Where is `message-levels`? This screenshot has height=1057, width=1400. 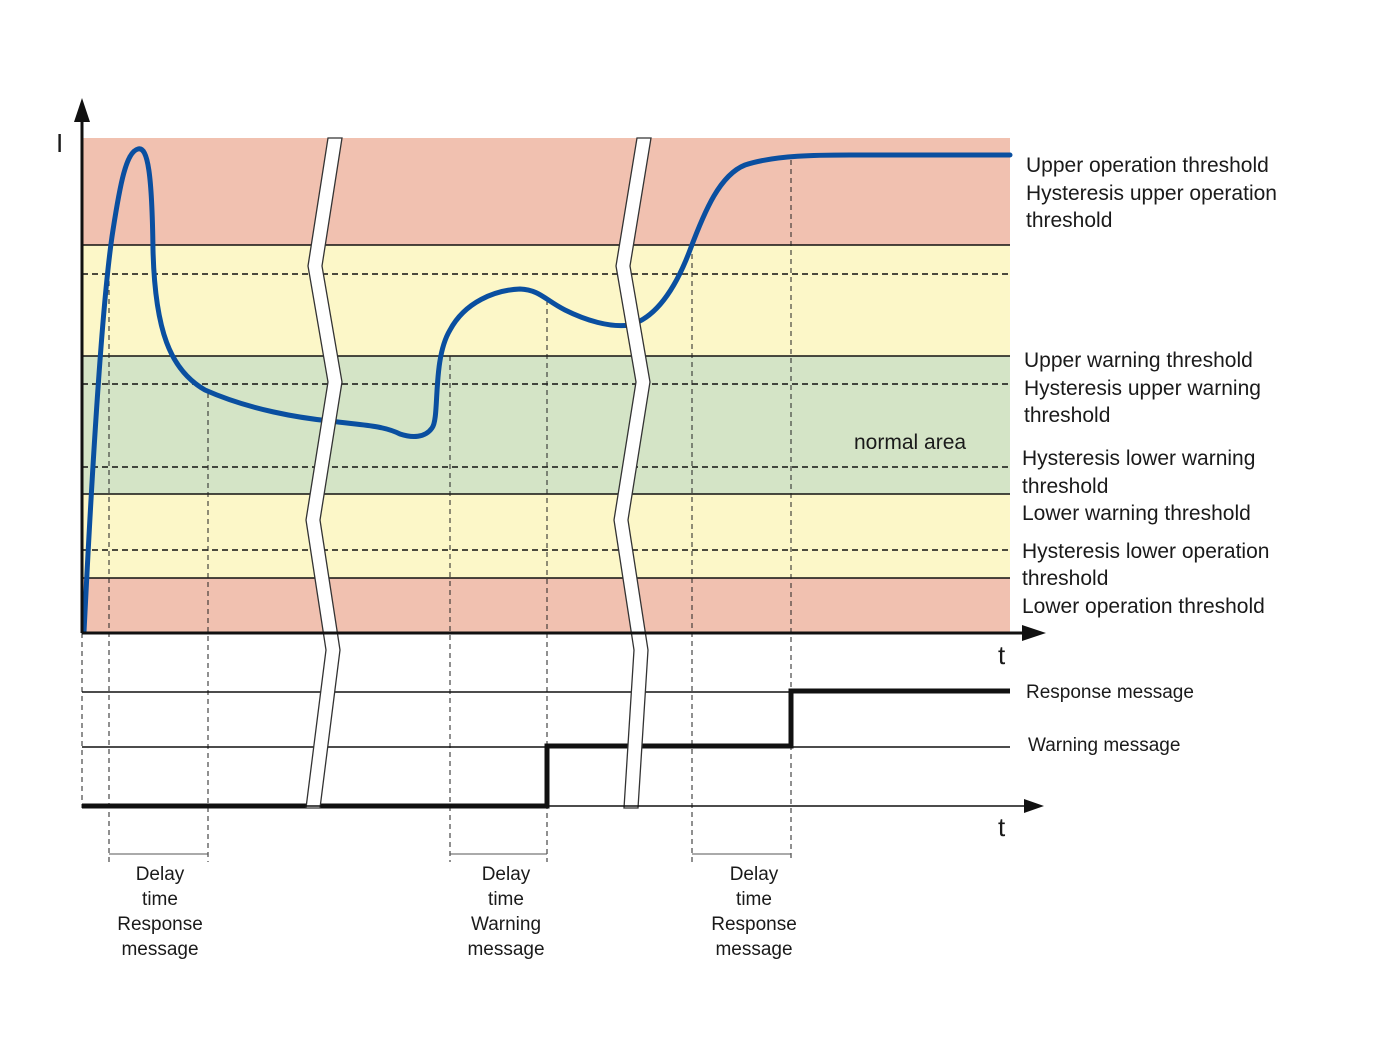
message-levels is located at coordinates (546, 719).